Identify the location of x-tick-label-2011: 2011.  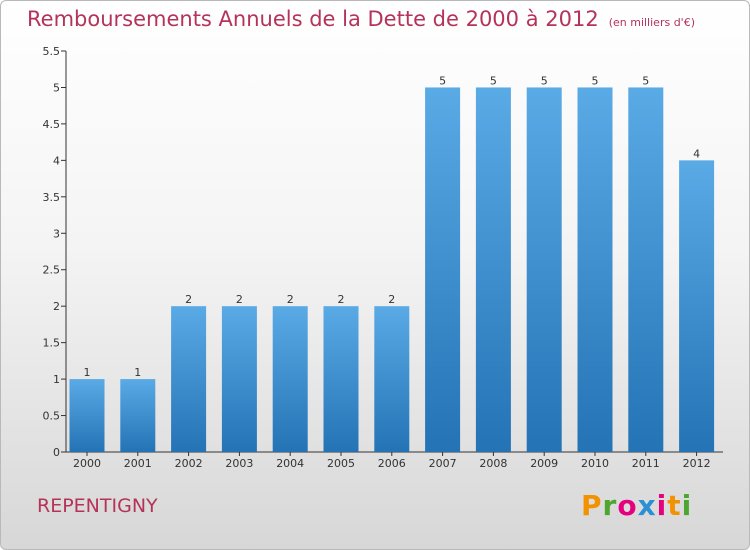
(646, 463).